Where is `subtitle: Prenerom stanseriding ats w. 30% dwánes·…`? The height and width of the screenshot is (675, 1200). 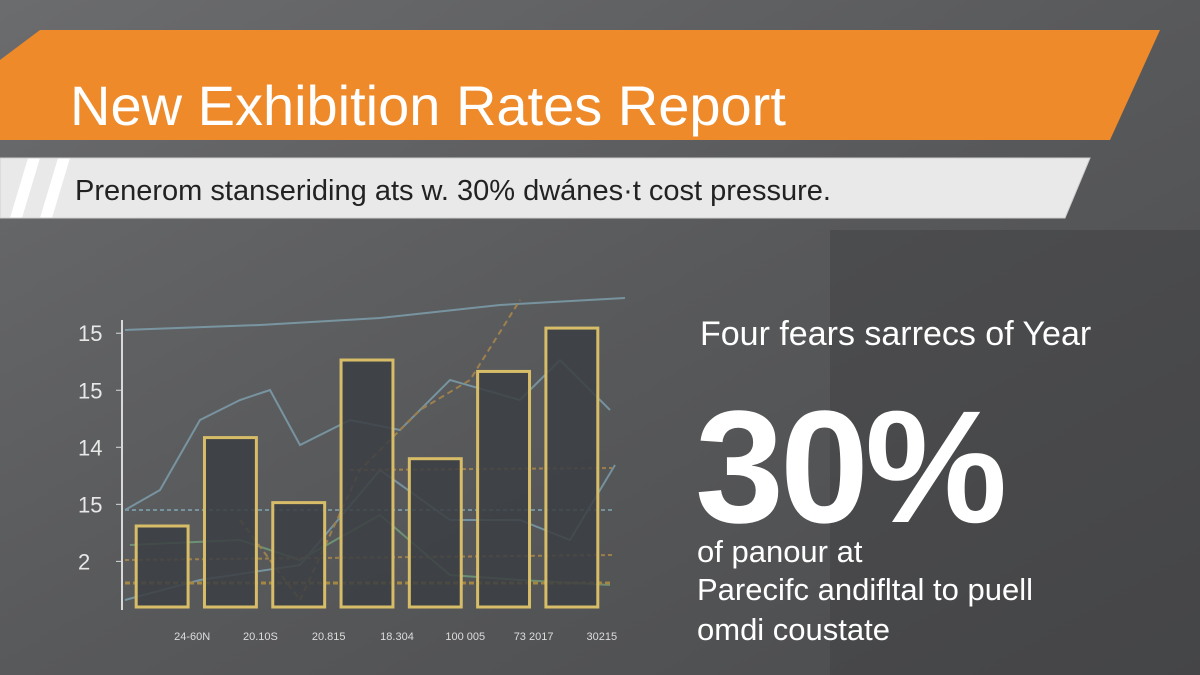 subtitle: Prenerom stanseriding ats w. 30% dwánes·… is located at coordinates (453, 191).